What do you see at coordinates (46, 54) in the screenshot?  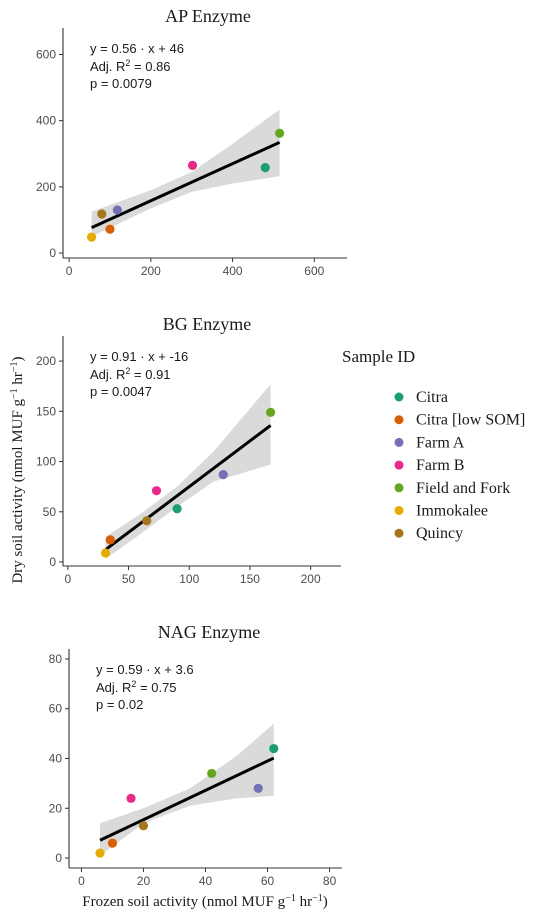 I see `y-tick-label: 600` at bounding box center [46, 54].